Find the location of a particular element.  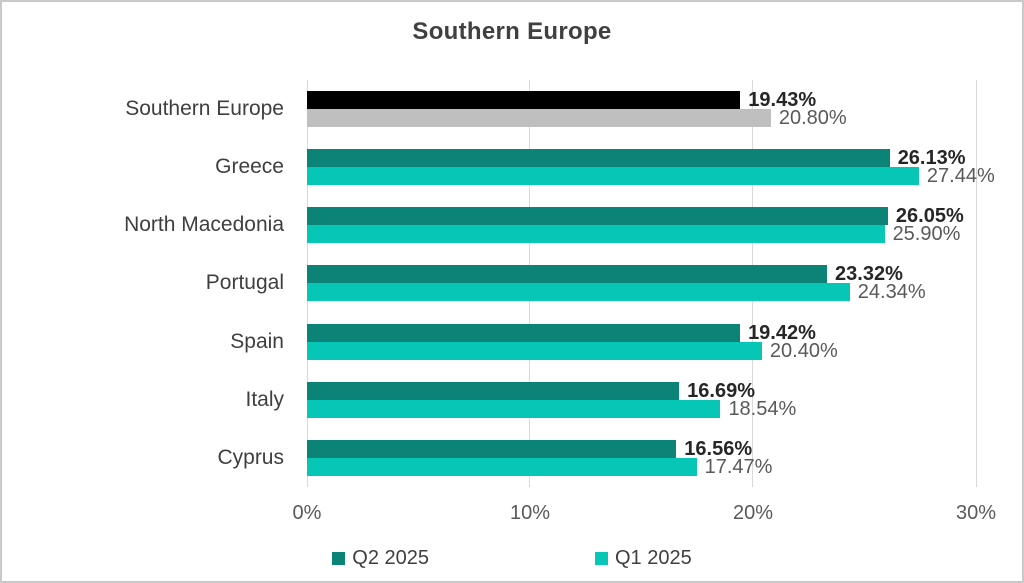

bar-q1-2025-cyprus is located at coordinates (502, 466).